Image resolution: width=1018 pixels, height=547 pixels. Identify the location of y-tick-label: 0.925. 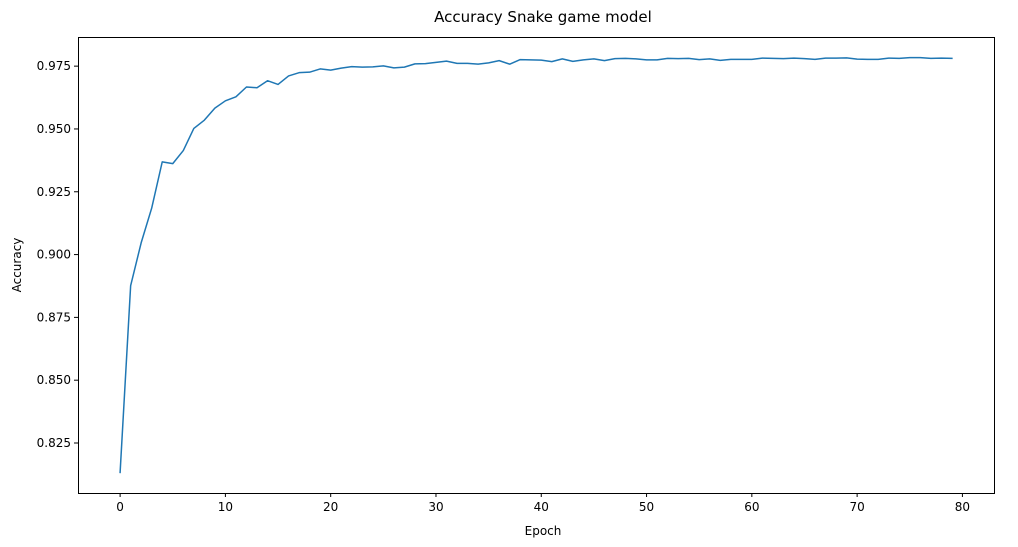
(54, 192).